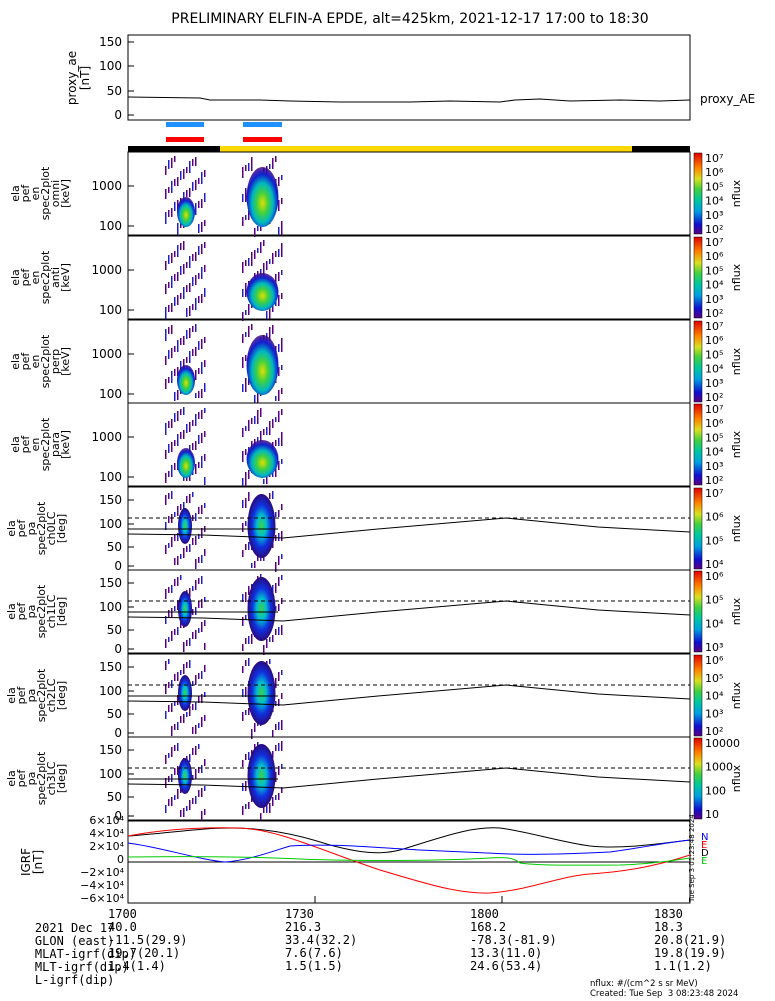  What do you see at coordinates (106, 833) in the screenshot?
I see `igrf-tick-label: 4×10⁴` at bounding box center [106, 833].